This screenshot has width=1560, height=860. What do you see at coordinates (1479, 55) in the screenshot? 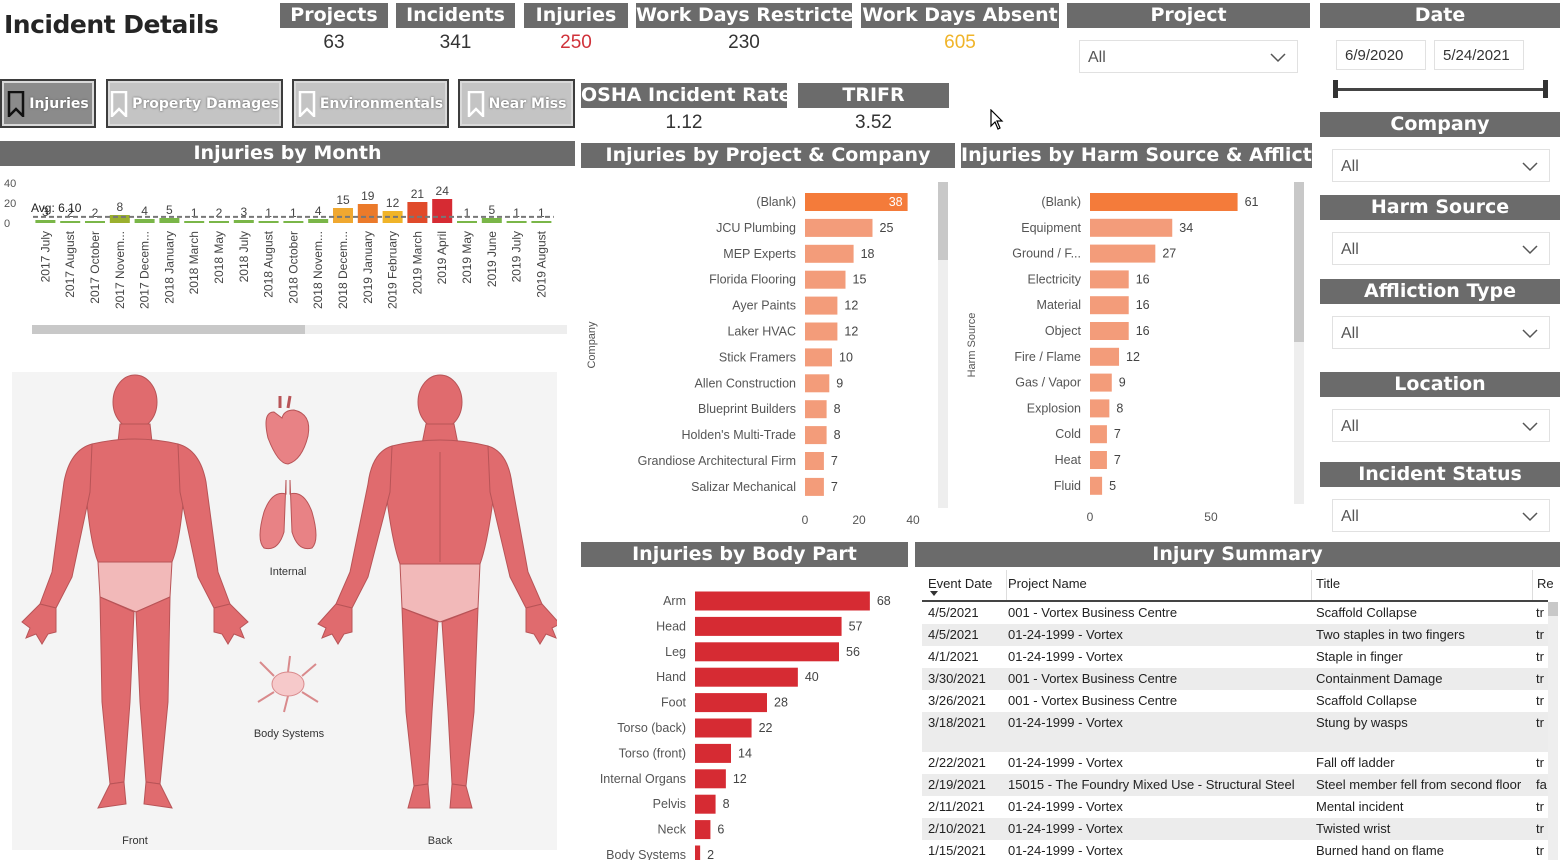
I see `date-end-input: 5/24/2021` at bounding box center [1479, 55].